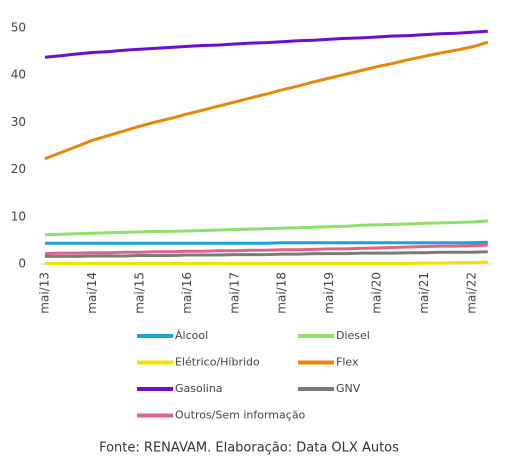  I want to click on y-tick-label: 10, so click(18, 216).